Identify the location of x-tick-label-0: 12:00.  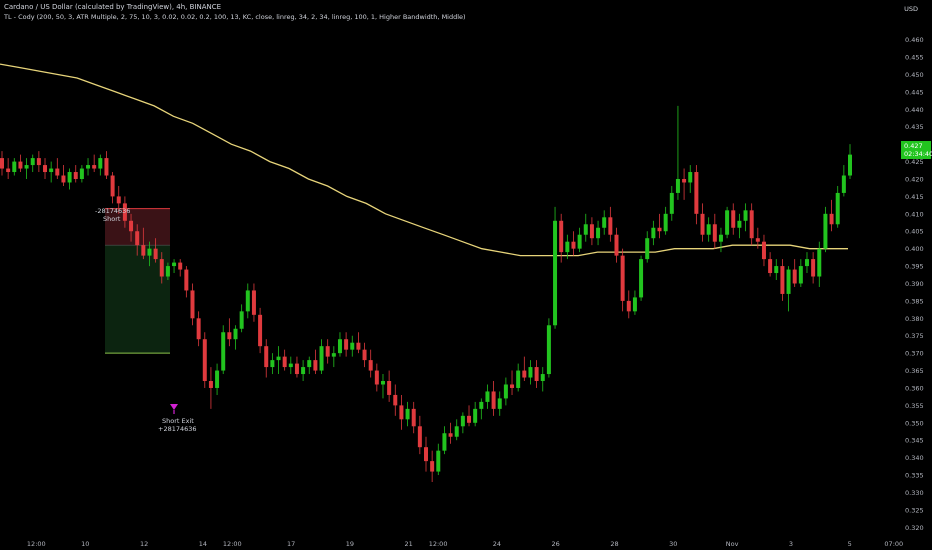
(36, 544).